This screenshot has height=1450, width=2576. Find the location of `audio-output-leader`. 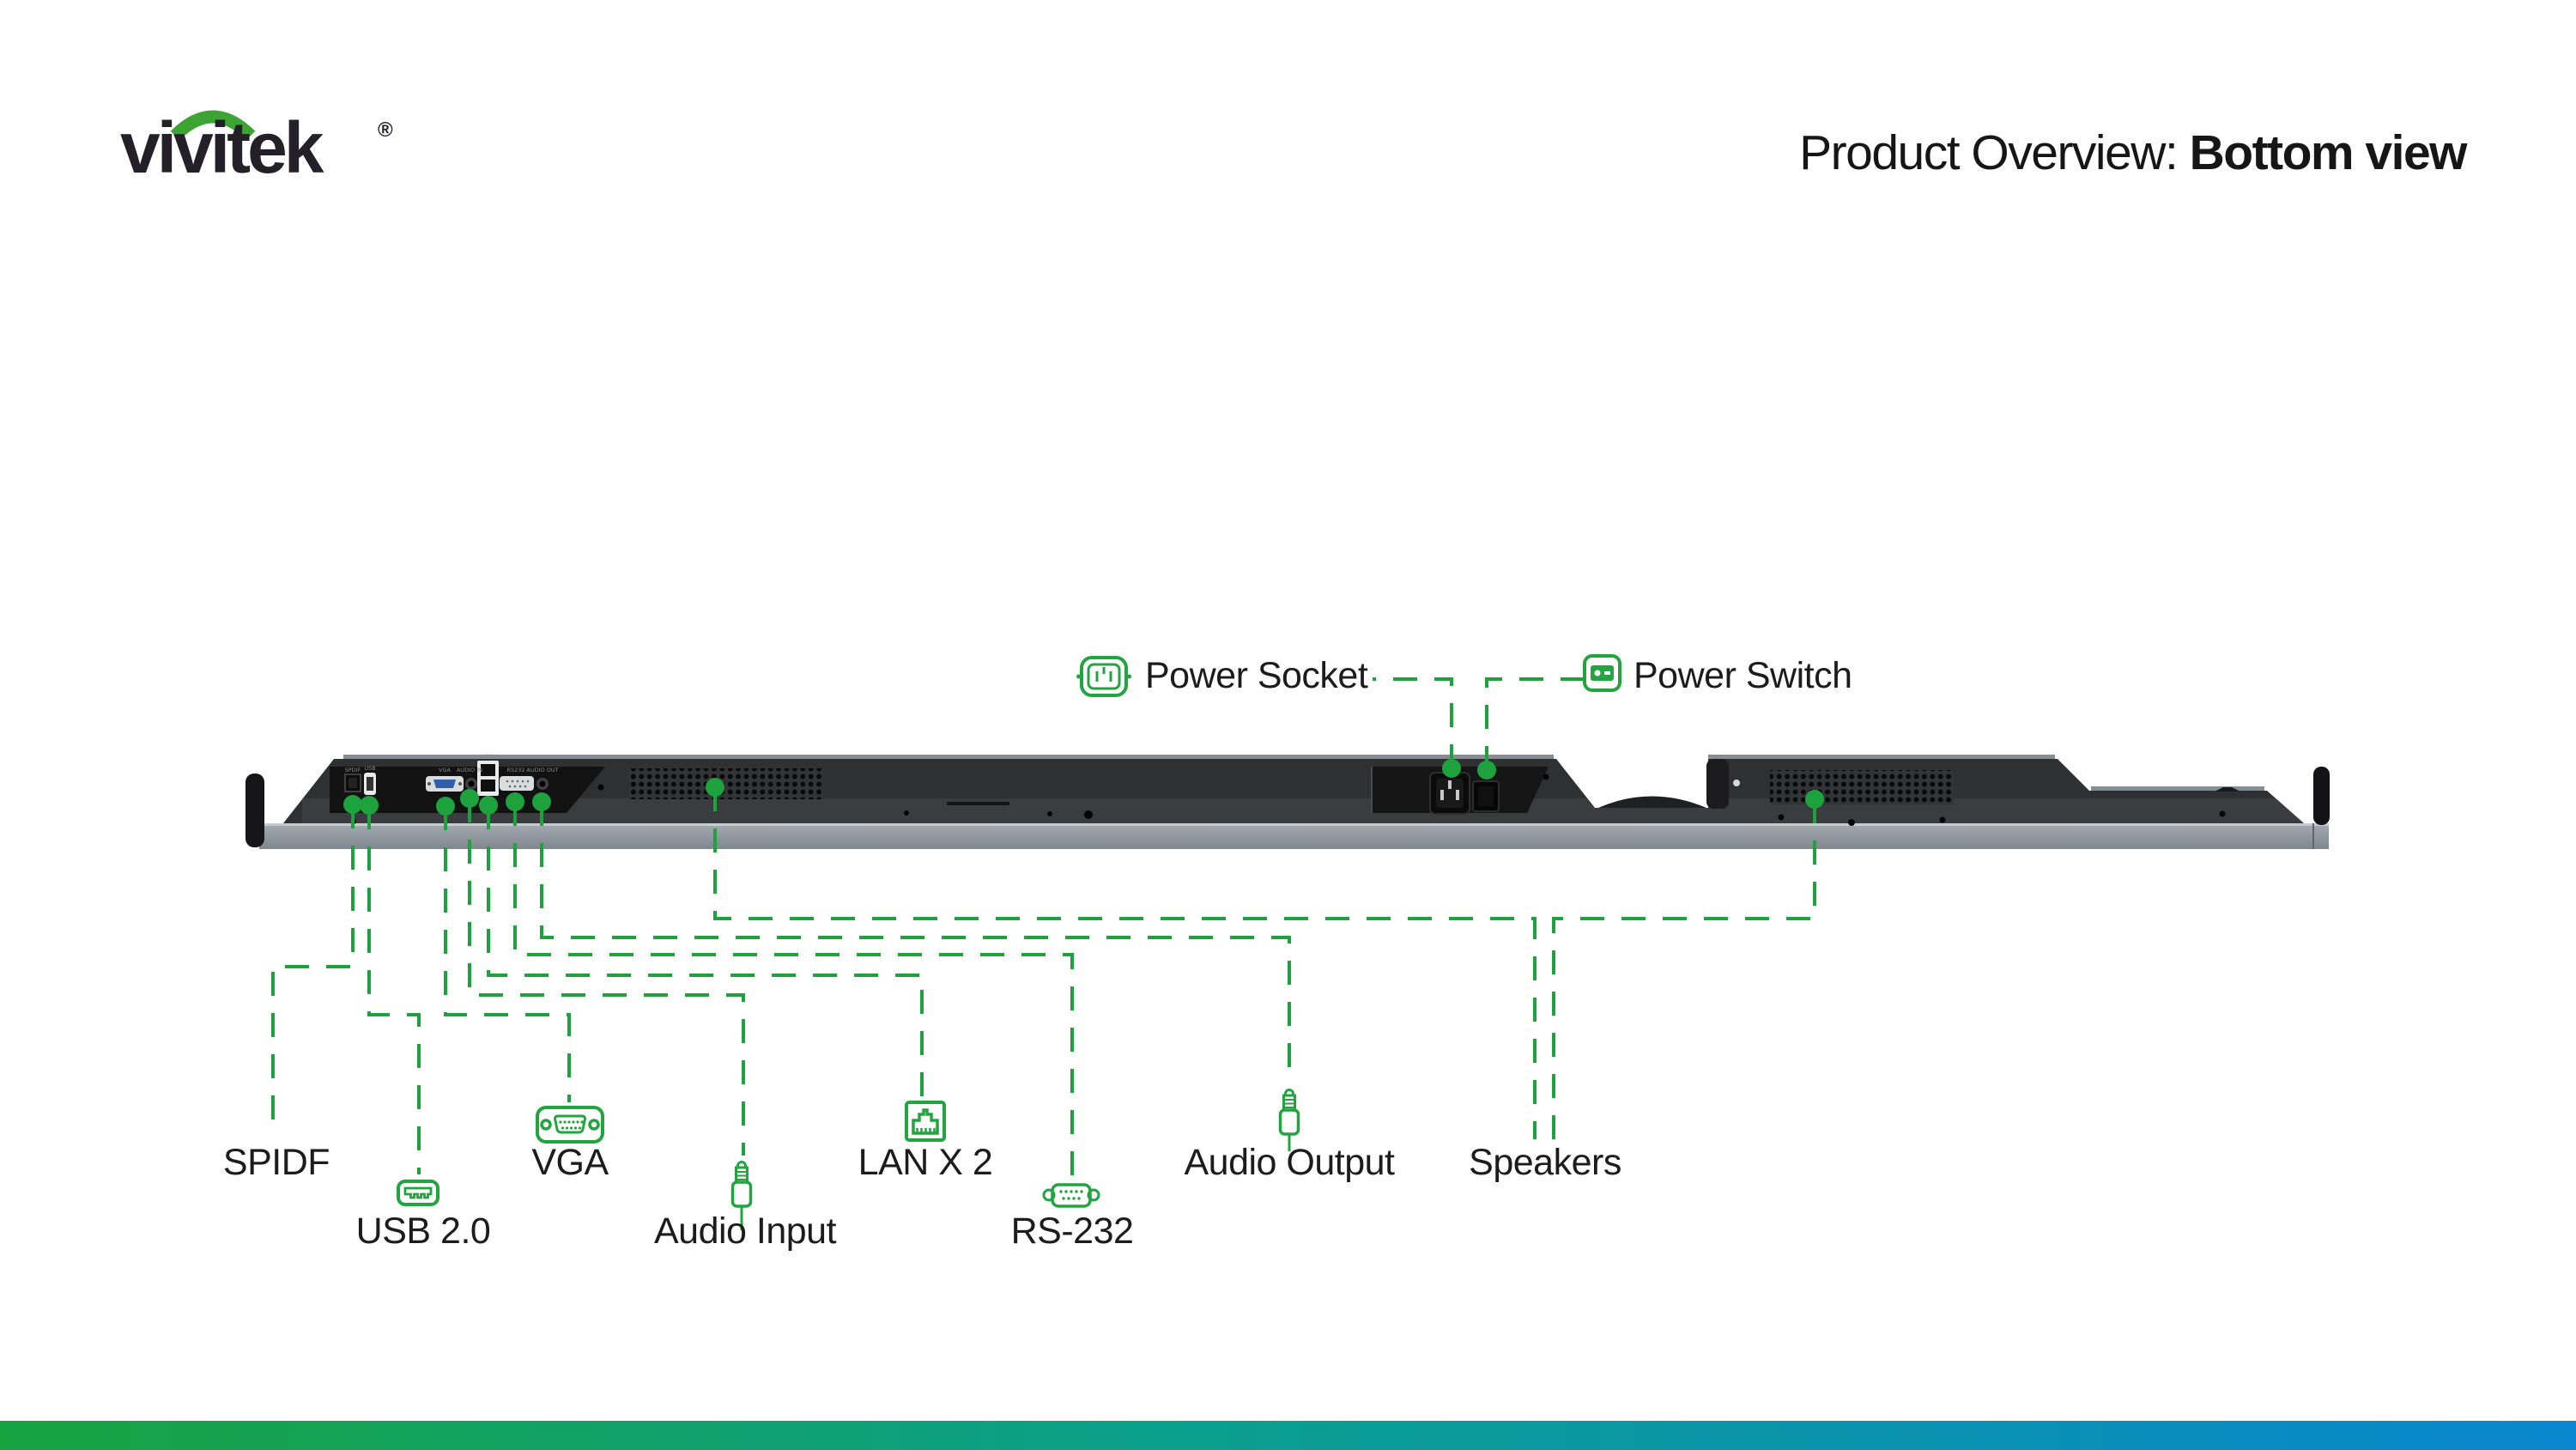

audio-output-leader is located at coordinates (915, 942).